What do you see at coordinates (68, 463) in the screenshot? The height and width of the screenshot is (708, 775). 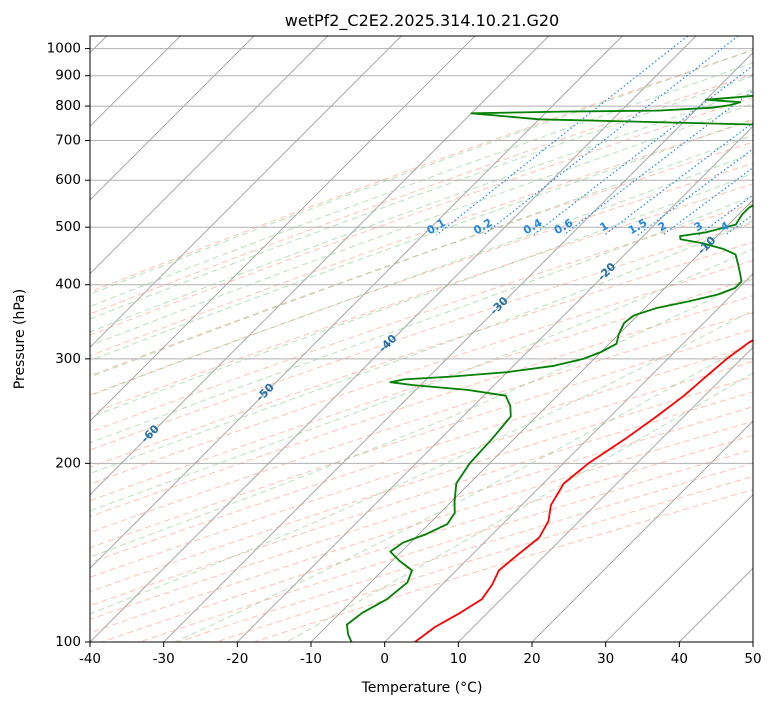 I see `y-tick-label: 200` at bounding box center [68, 463].